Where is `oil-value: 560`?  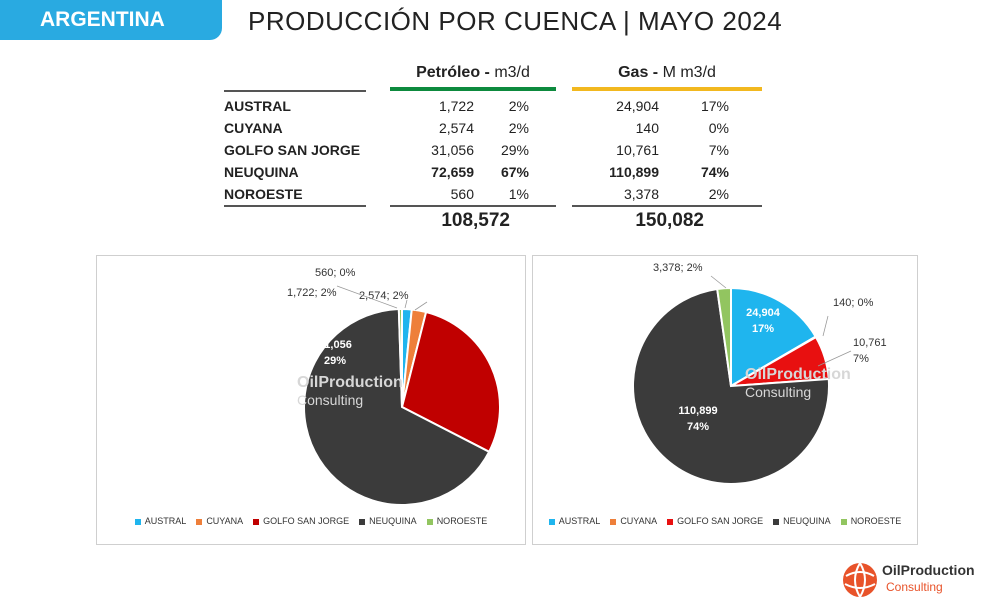 oil-value: 560 is located at coordinates (462, 194).